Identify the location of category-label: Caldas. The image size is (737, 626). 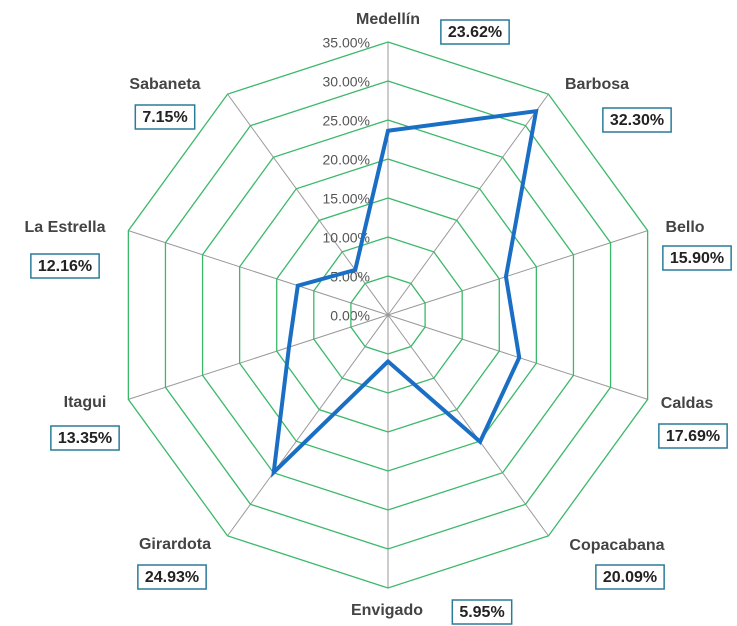
(687, 403).